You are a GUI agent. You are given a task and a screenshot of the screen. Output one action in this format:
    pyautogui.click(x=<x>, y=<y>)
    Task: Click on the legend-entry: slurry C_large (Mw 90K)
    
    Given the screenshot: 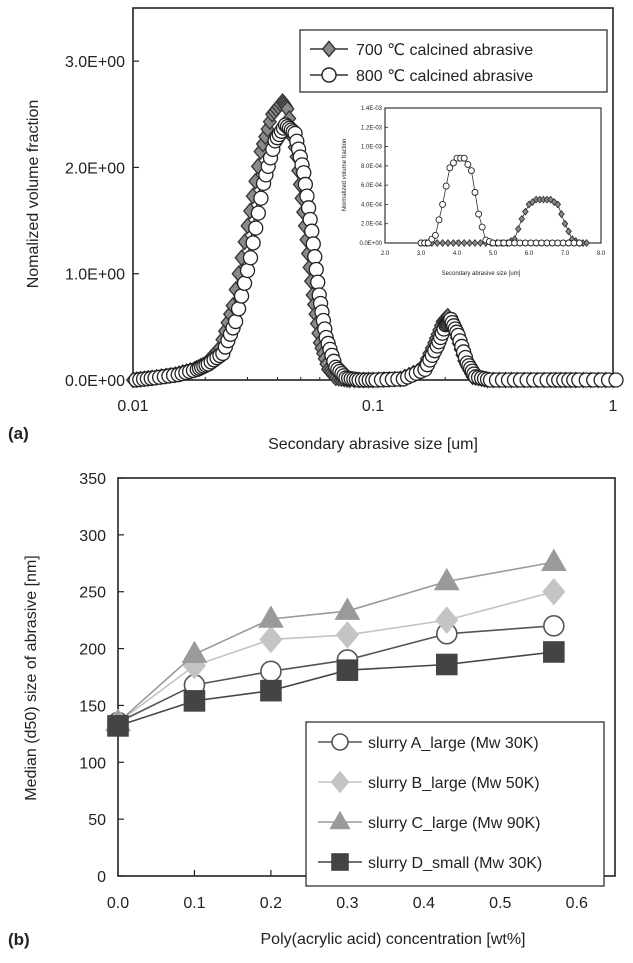 What is the action you would take?
    pyautogui.click(x=454, y=823)
    